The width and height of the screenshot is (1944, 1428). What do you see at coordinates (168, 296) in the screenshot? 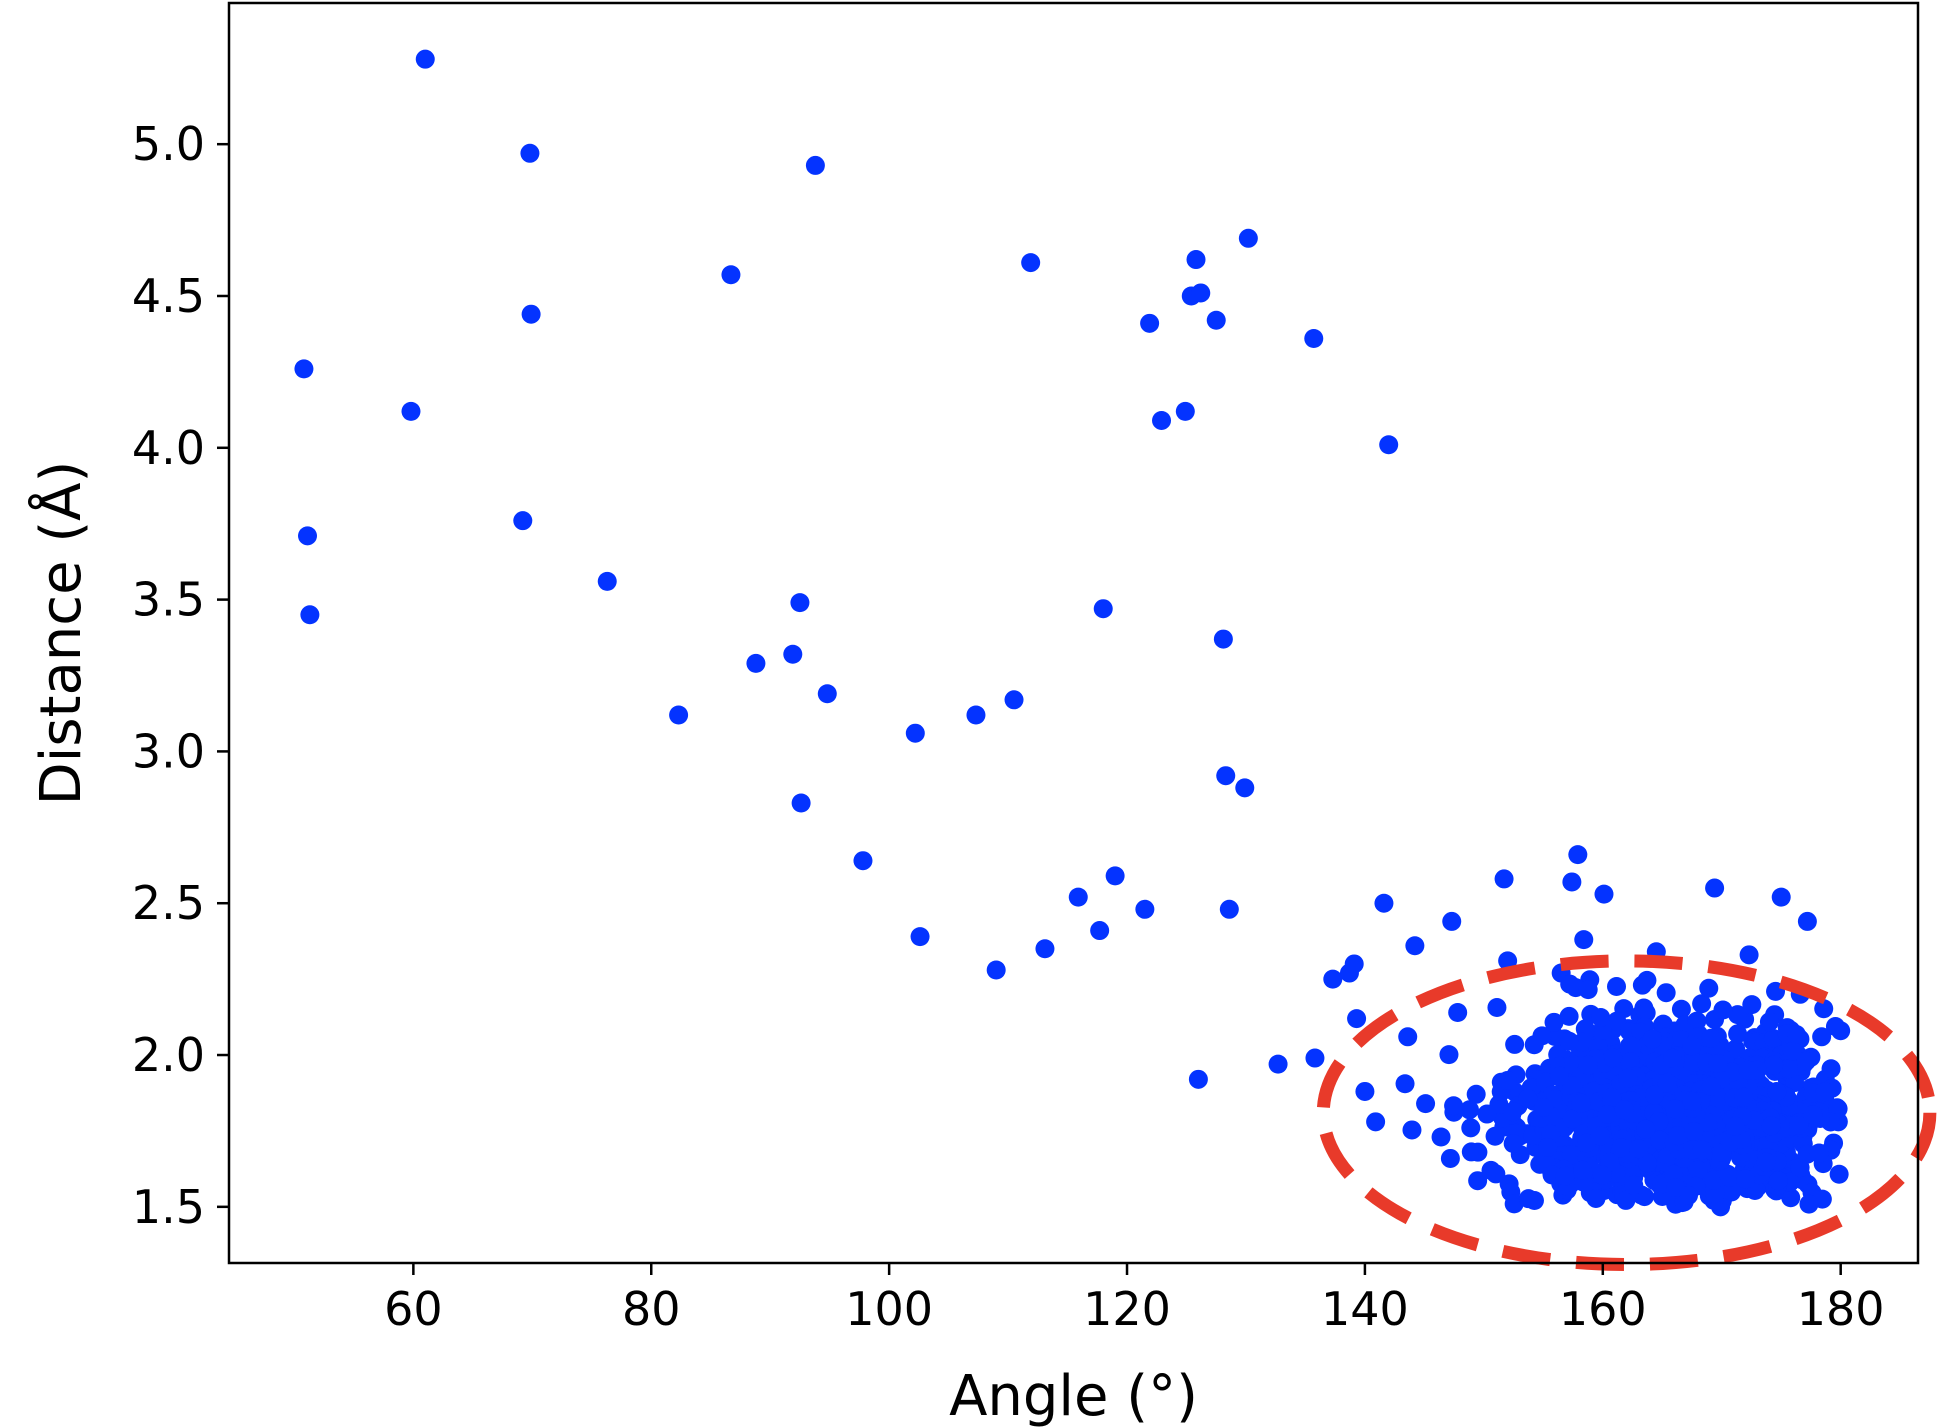
I see `y-tick-label: 4.5` at bounding box center [168, 296].